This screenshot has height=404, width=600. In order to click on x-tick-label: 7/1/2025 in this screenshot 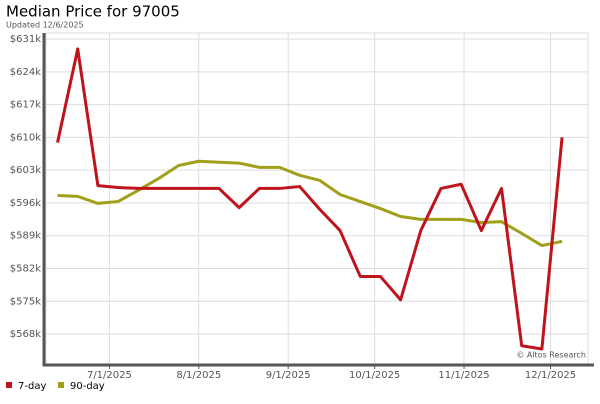, I will do `click(109, 375)`.